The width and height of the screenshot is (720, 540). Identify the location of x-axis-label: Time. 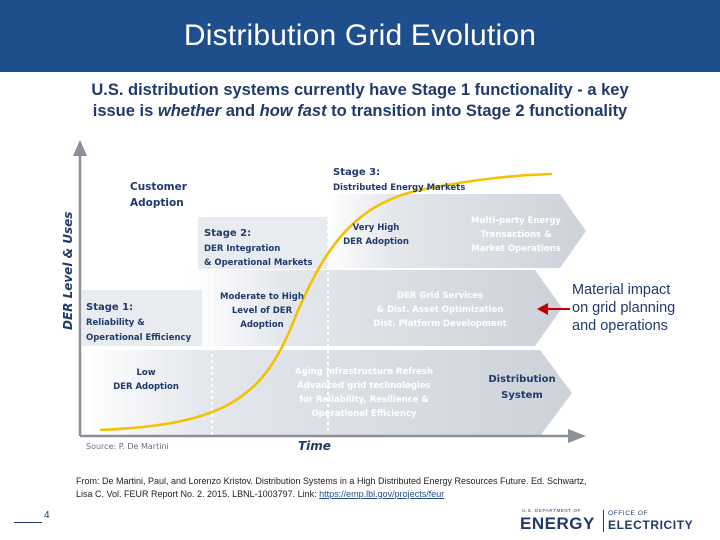
(314, 446).